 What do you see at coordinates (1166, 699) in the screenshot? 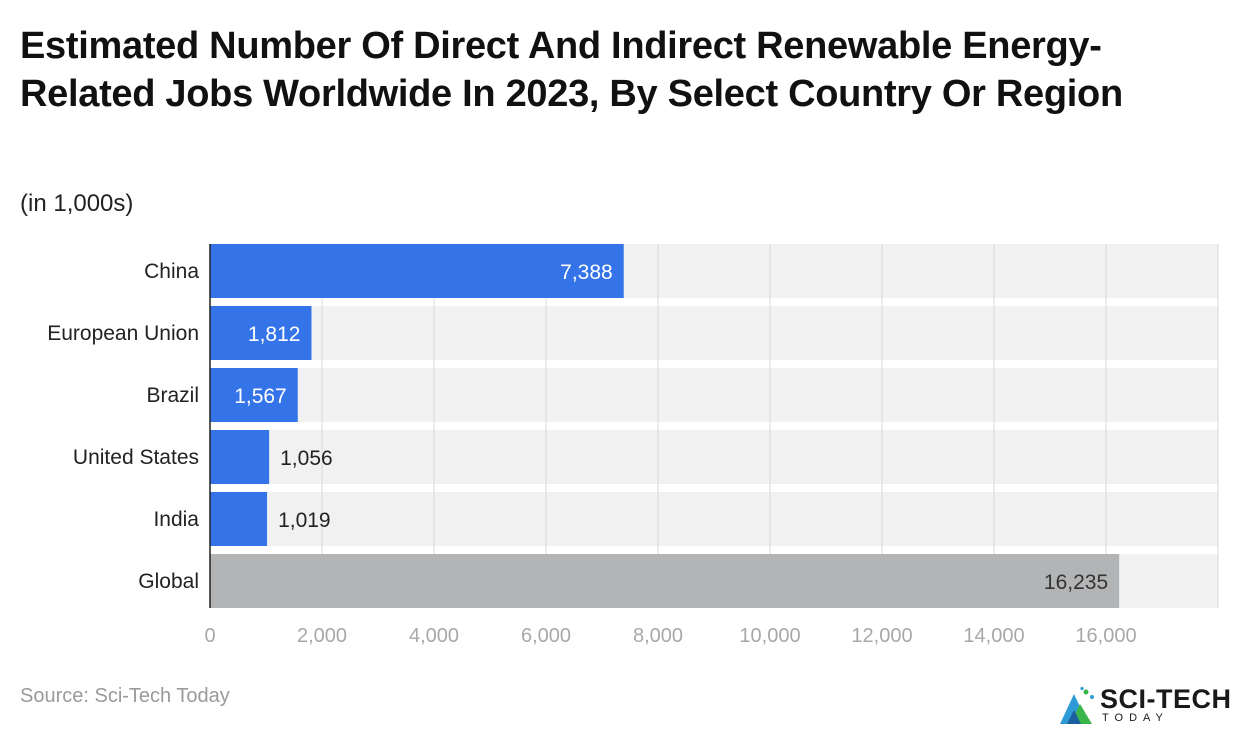
I see `logo-text: SCI-TECH` at bounding box center [1166, 699].